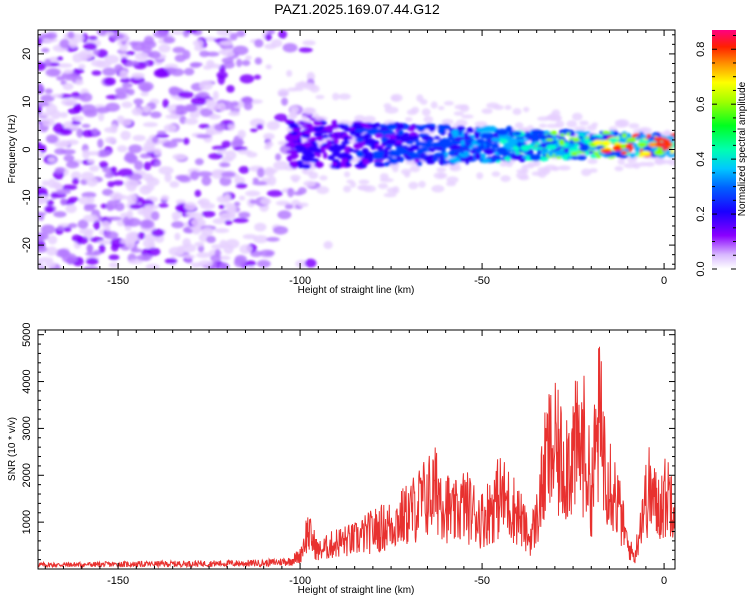 This screenshot has height=600, width=750. I want to click on spectrogram-x-tick-label: -100, so click(300, 281).